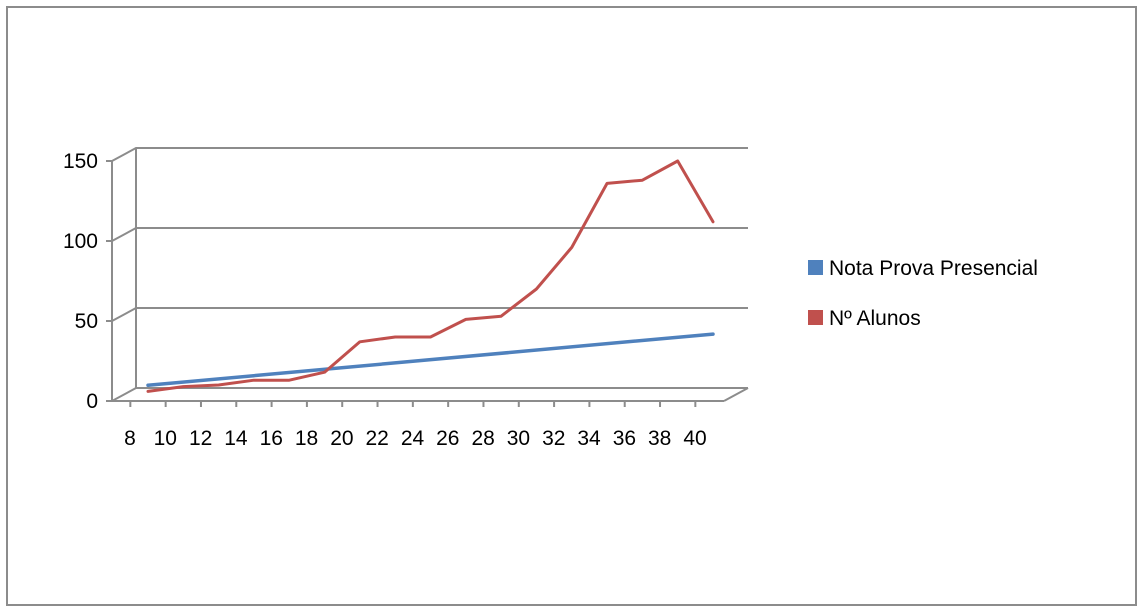  Describe the element at coordinates (518, 438) in the screenshot. I see `x-tick-label: 30` at that location.